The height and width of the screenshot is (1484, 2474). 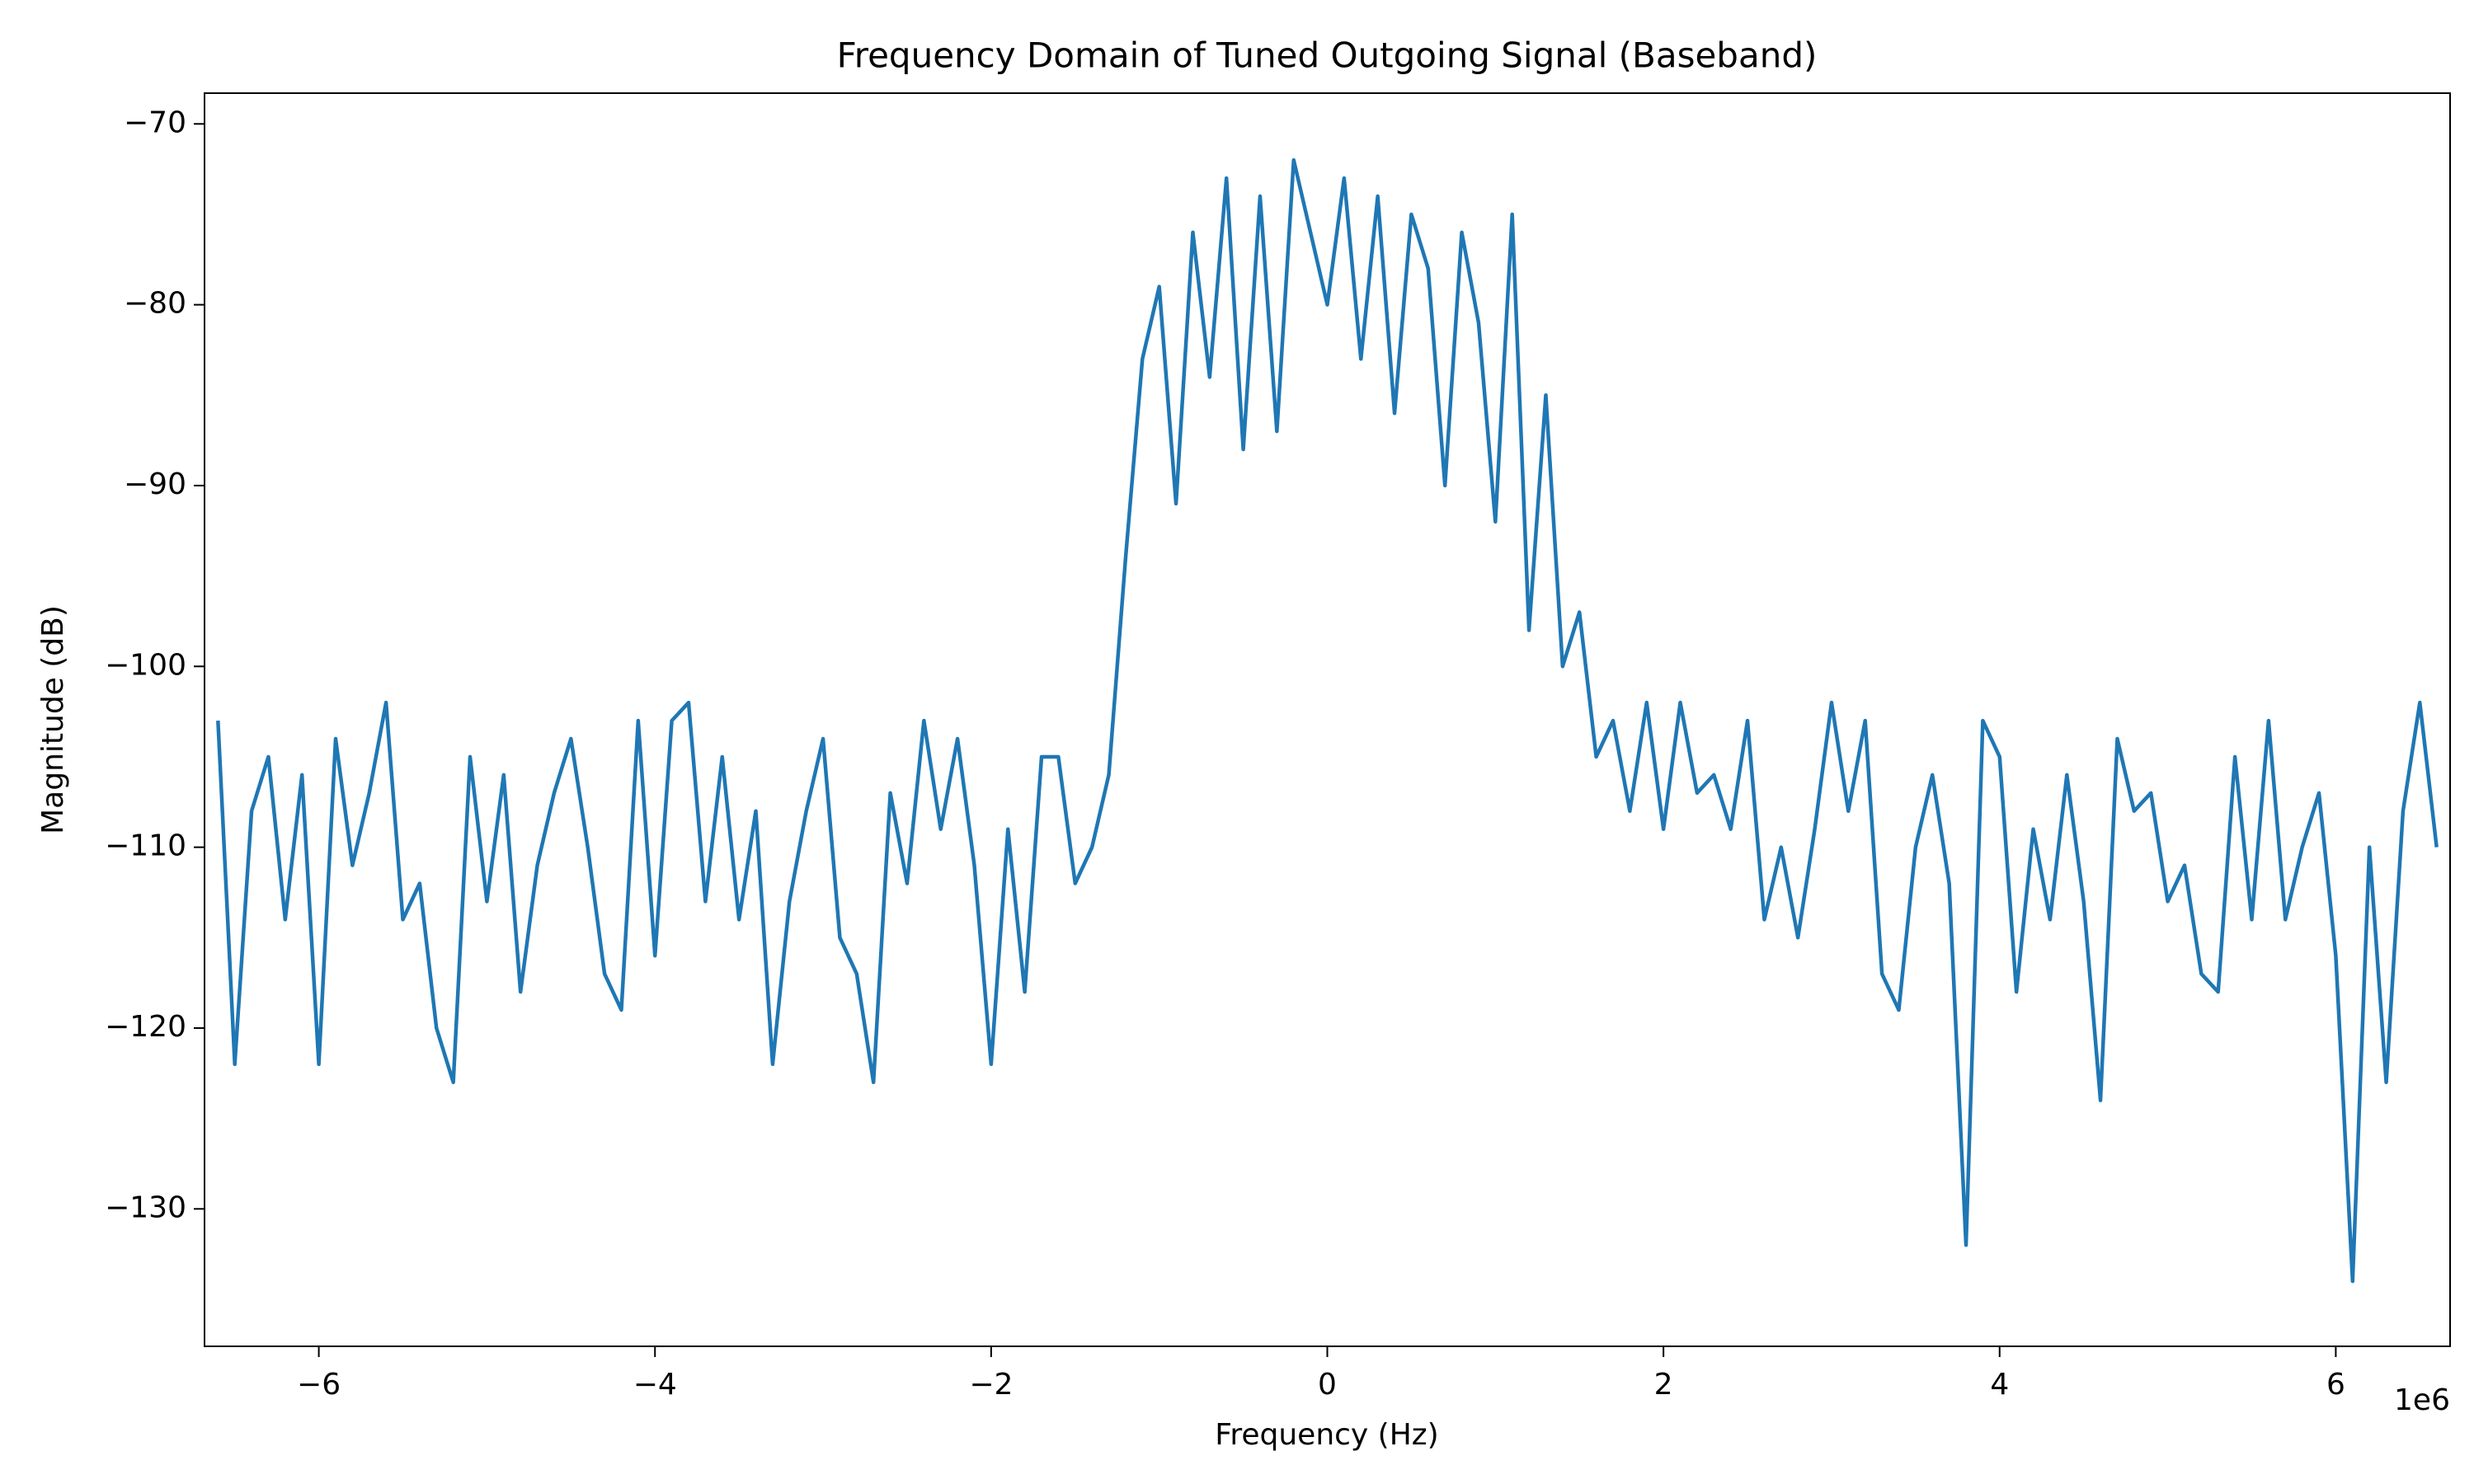 I want to click on y-tick-label: −90, so click(x=155, y=484).